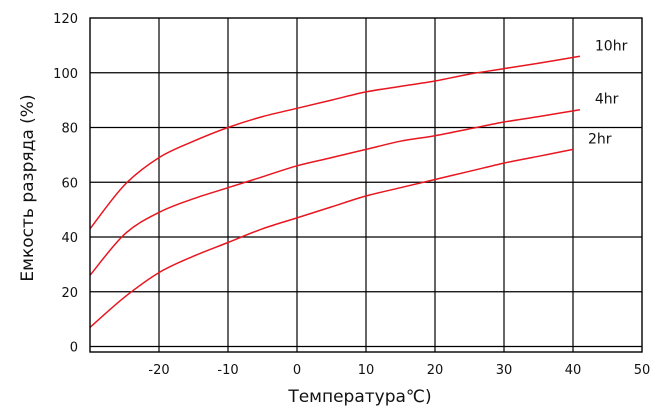 The height and width of the screenshot is (411, 671). What do you see at coordinates (65, 19) in the screenshot?
I see `y-tick-label: 120` at bounding box center [65, 19].